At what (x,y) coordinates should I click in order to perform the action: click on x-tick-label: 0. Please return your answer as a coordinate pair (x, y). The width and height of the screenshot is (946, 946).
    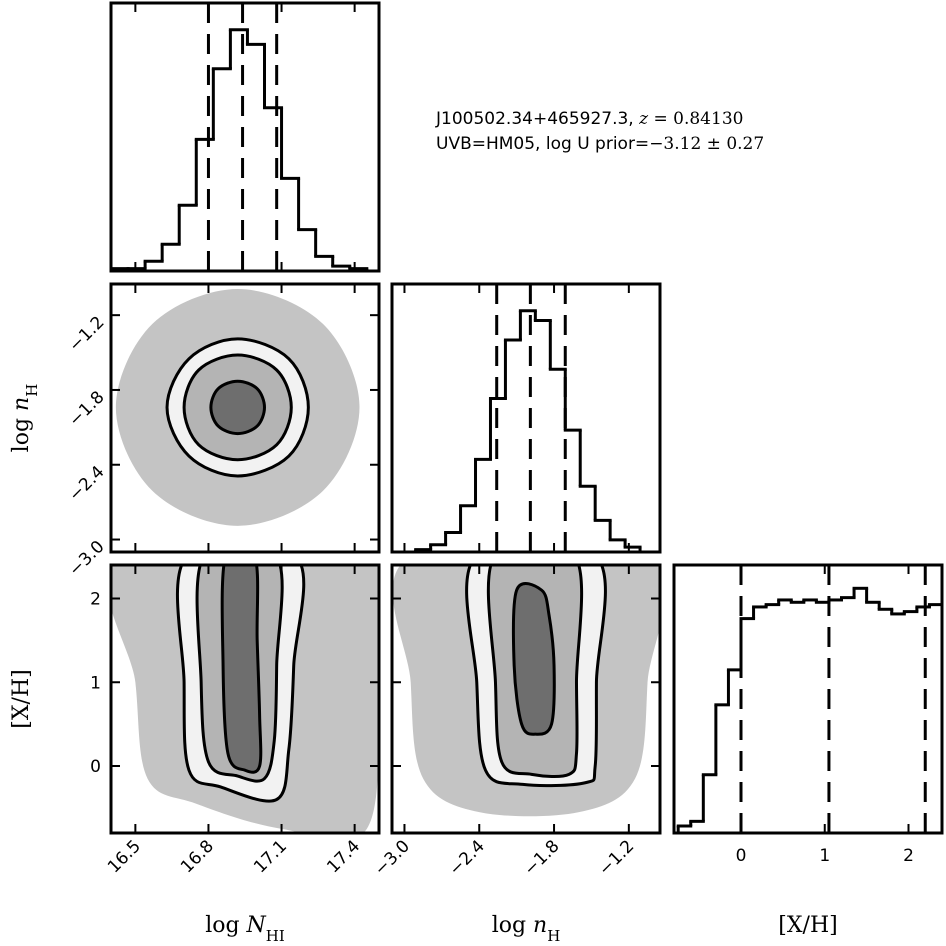
    Looking at the image, I should click on (741, 856).